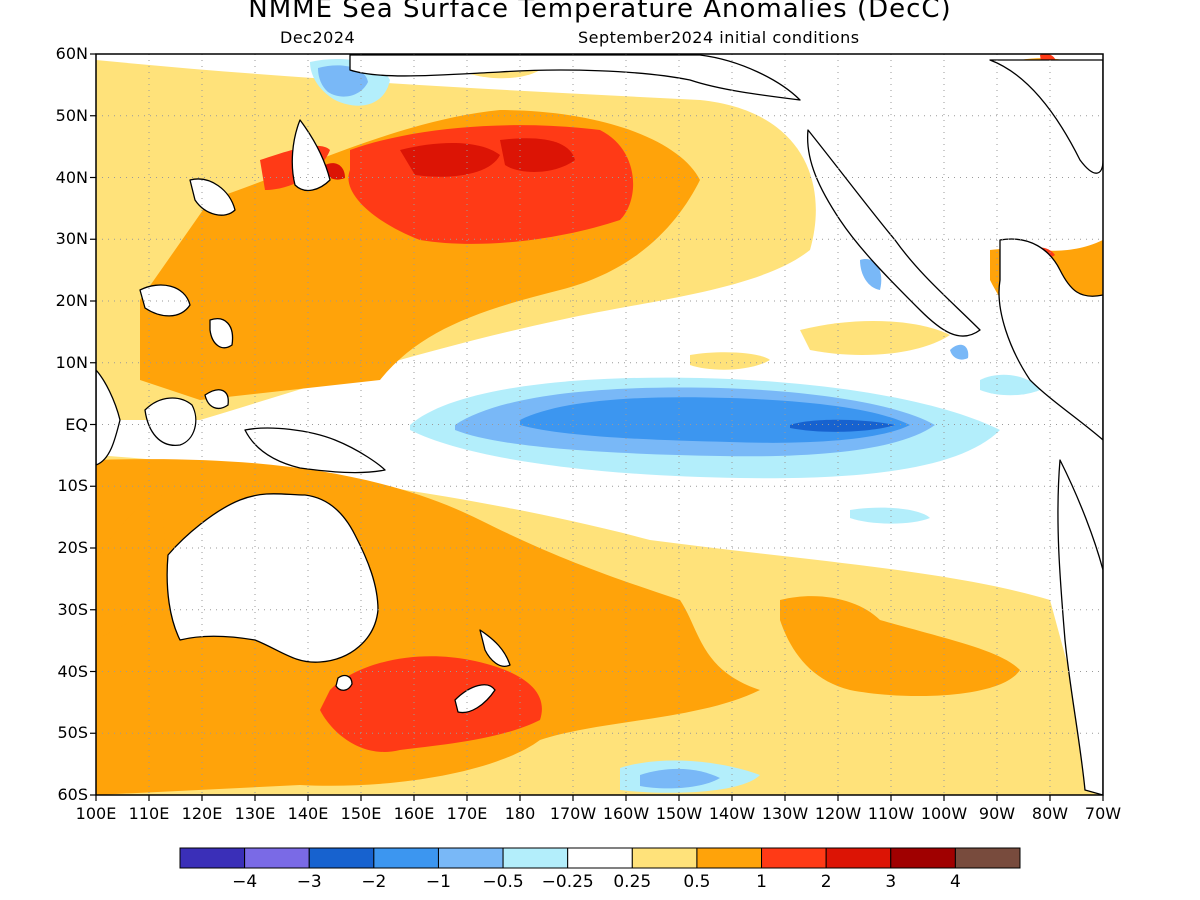 The image size is (1200, 900). Describe the element at coordinates (72, 609) in the screenshot. I see `lat-label: 30S` at that location.